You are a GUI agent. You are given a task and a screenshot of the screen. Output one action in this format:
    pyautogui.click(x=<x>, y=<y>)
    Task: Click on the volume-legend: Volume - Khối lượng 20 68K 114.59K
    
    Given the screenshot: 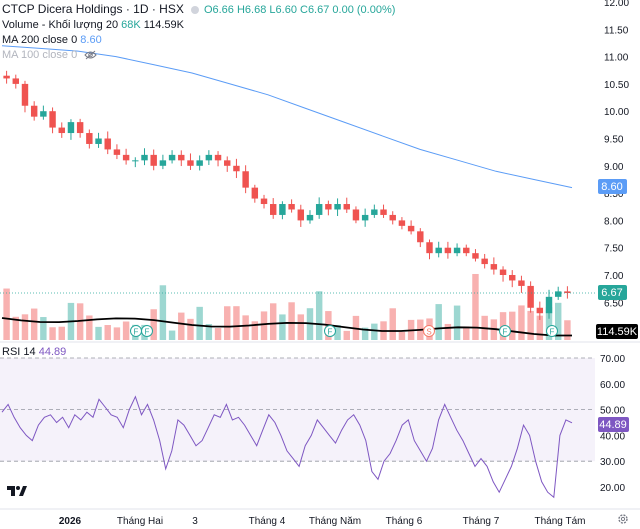 What is the action you would take?
    pyautogui.click(x=93, y=25)
    